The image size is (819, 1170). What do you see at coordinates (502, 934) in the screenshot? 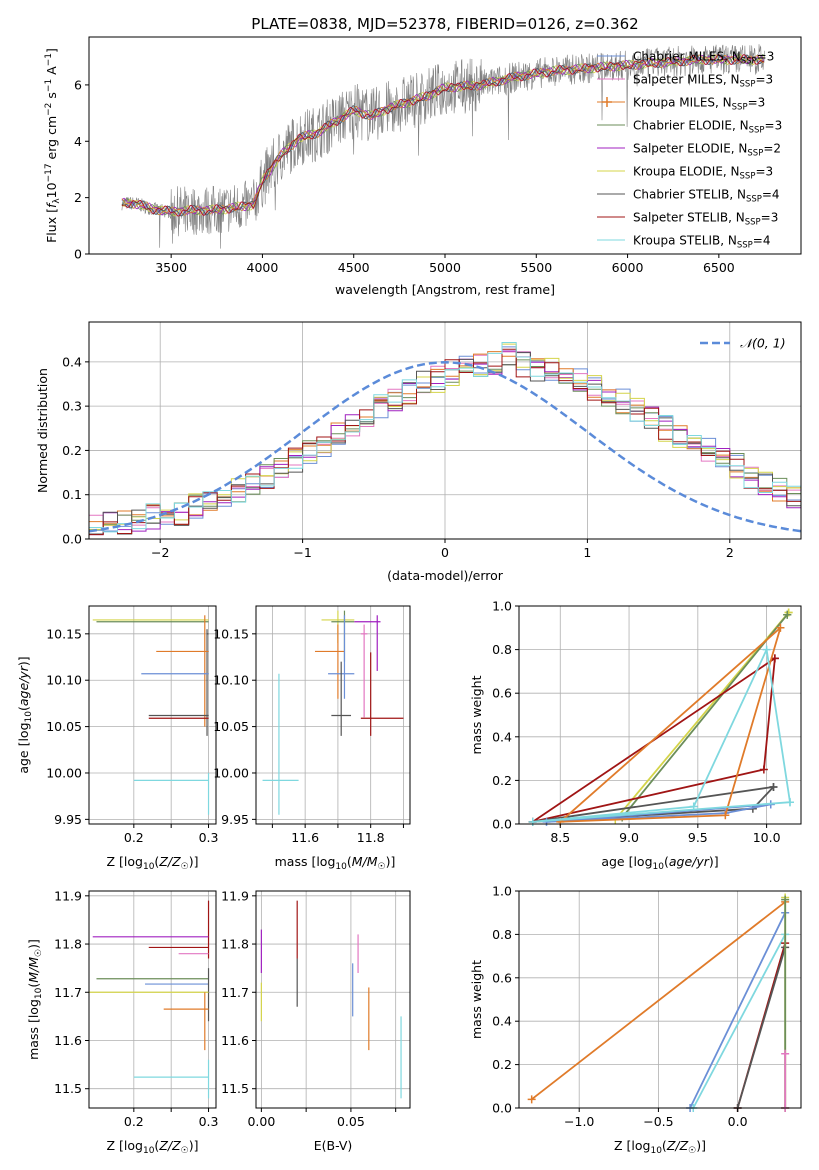
I see `y-tick-label: 0.8` at bounding box center [502, 934].